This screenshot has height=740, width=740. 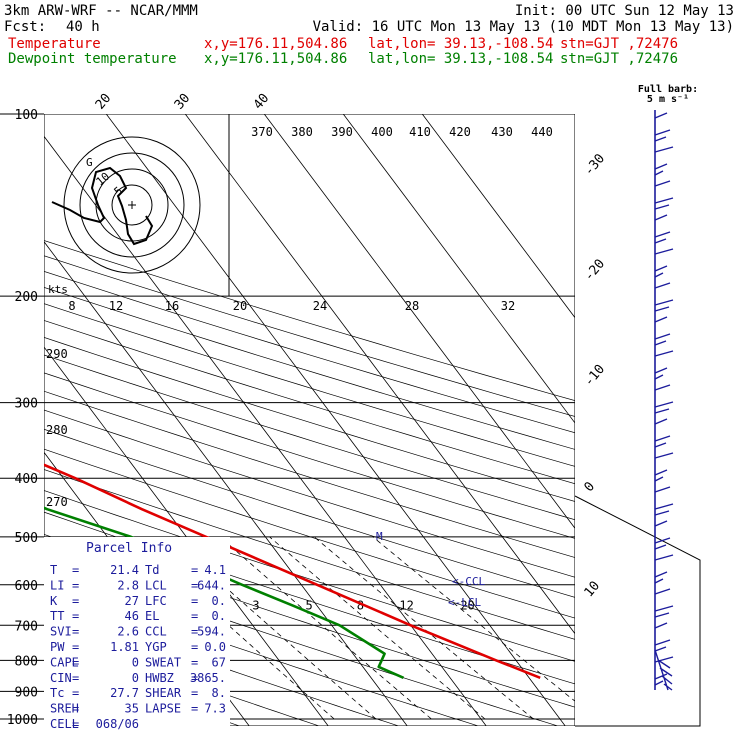 I want to click on hodograph-ring-label-28: 28, so click(x=412, y=306).